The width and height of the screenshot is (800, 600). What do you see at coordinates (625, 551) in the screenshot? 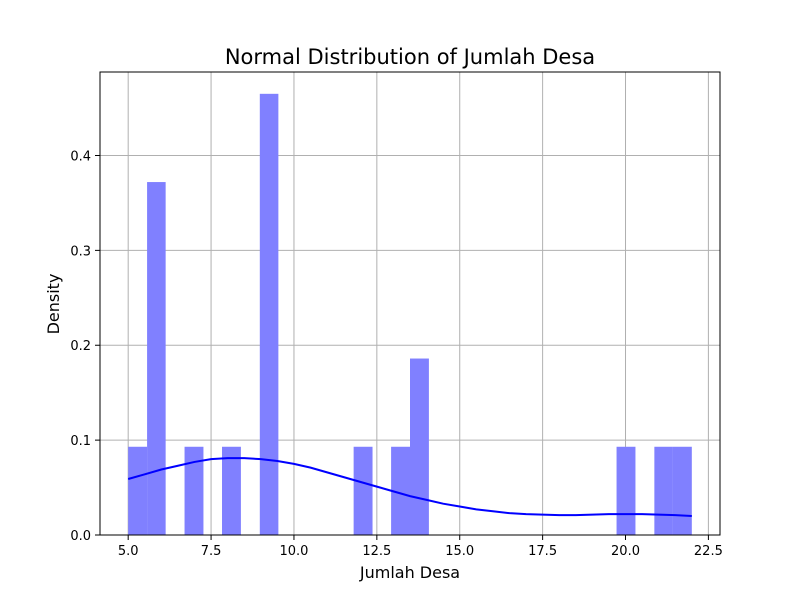
I see `x-tick-label: 20.0` at bounding box center [625, 551].